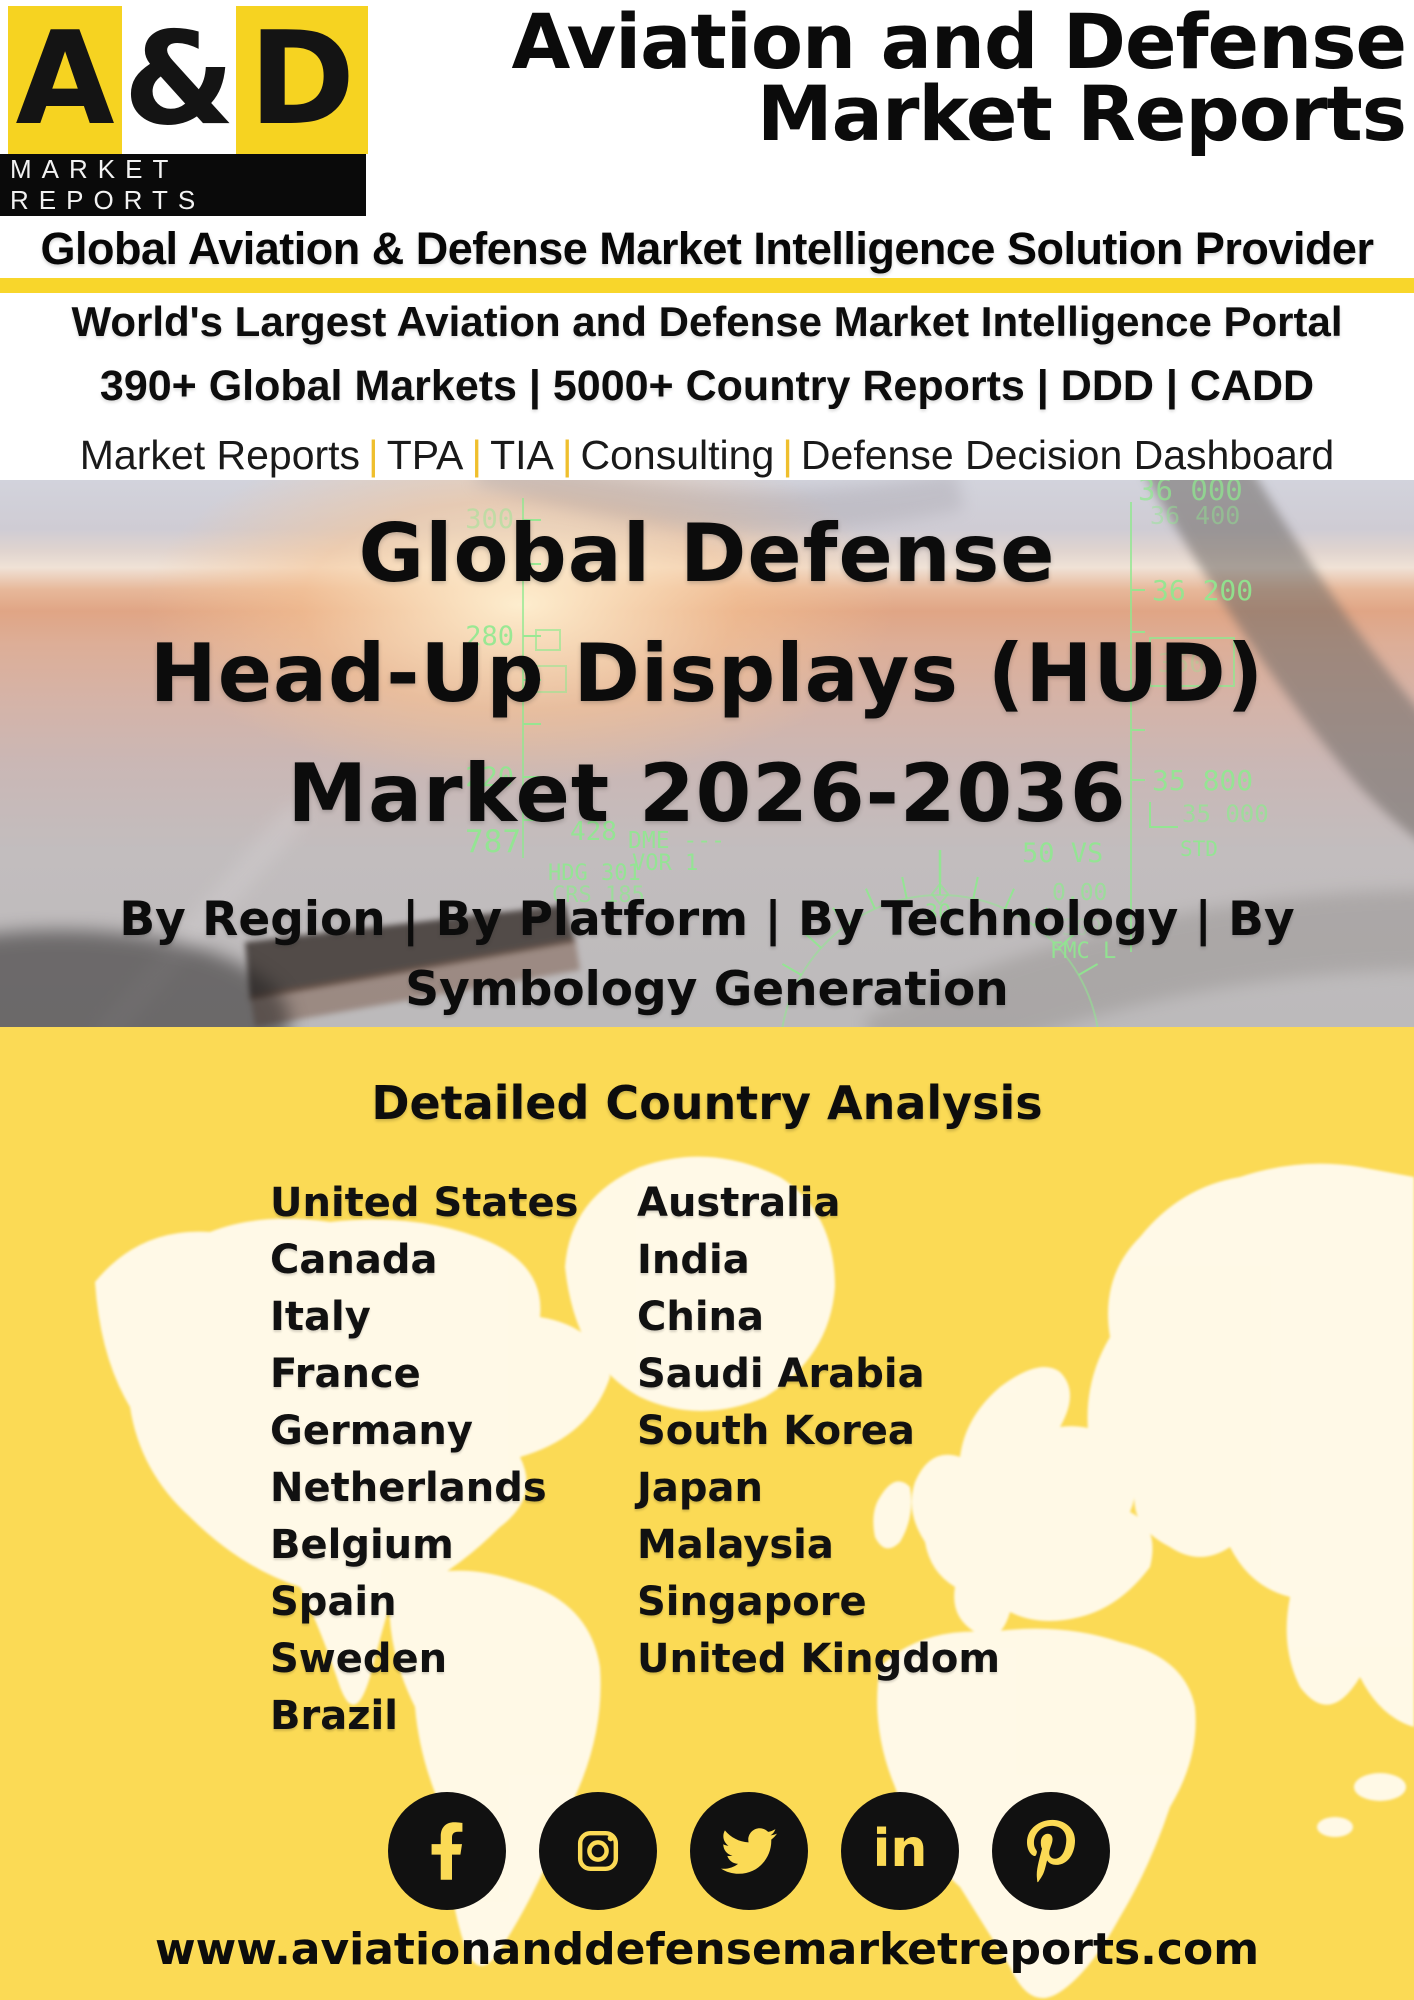 The image size is (1414, 2000). Describe the element at coordinates (676, 841) in the screenshot. I see `hud-dme: DME ---` at that location.